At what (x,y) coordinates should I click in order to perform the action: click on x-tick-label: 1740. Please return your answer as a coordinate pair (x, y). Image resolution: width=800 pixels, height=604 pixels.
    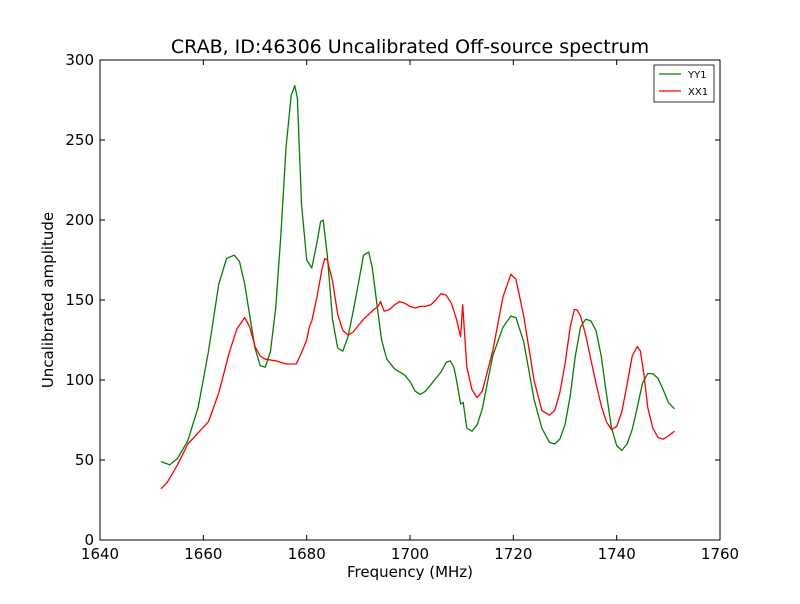
    Looking at the image, I should click on (617, 554).